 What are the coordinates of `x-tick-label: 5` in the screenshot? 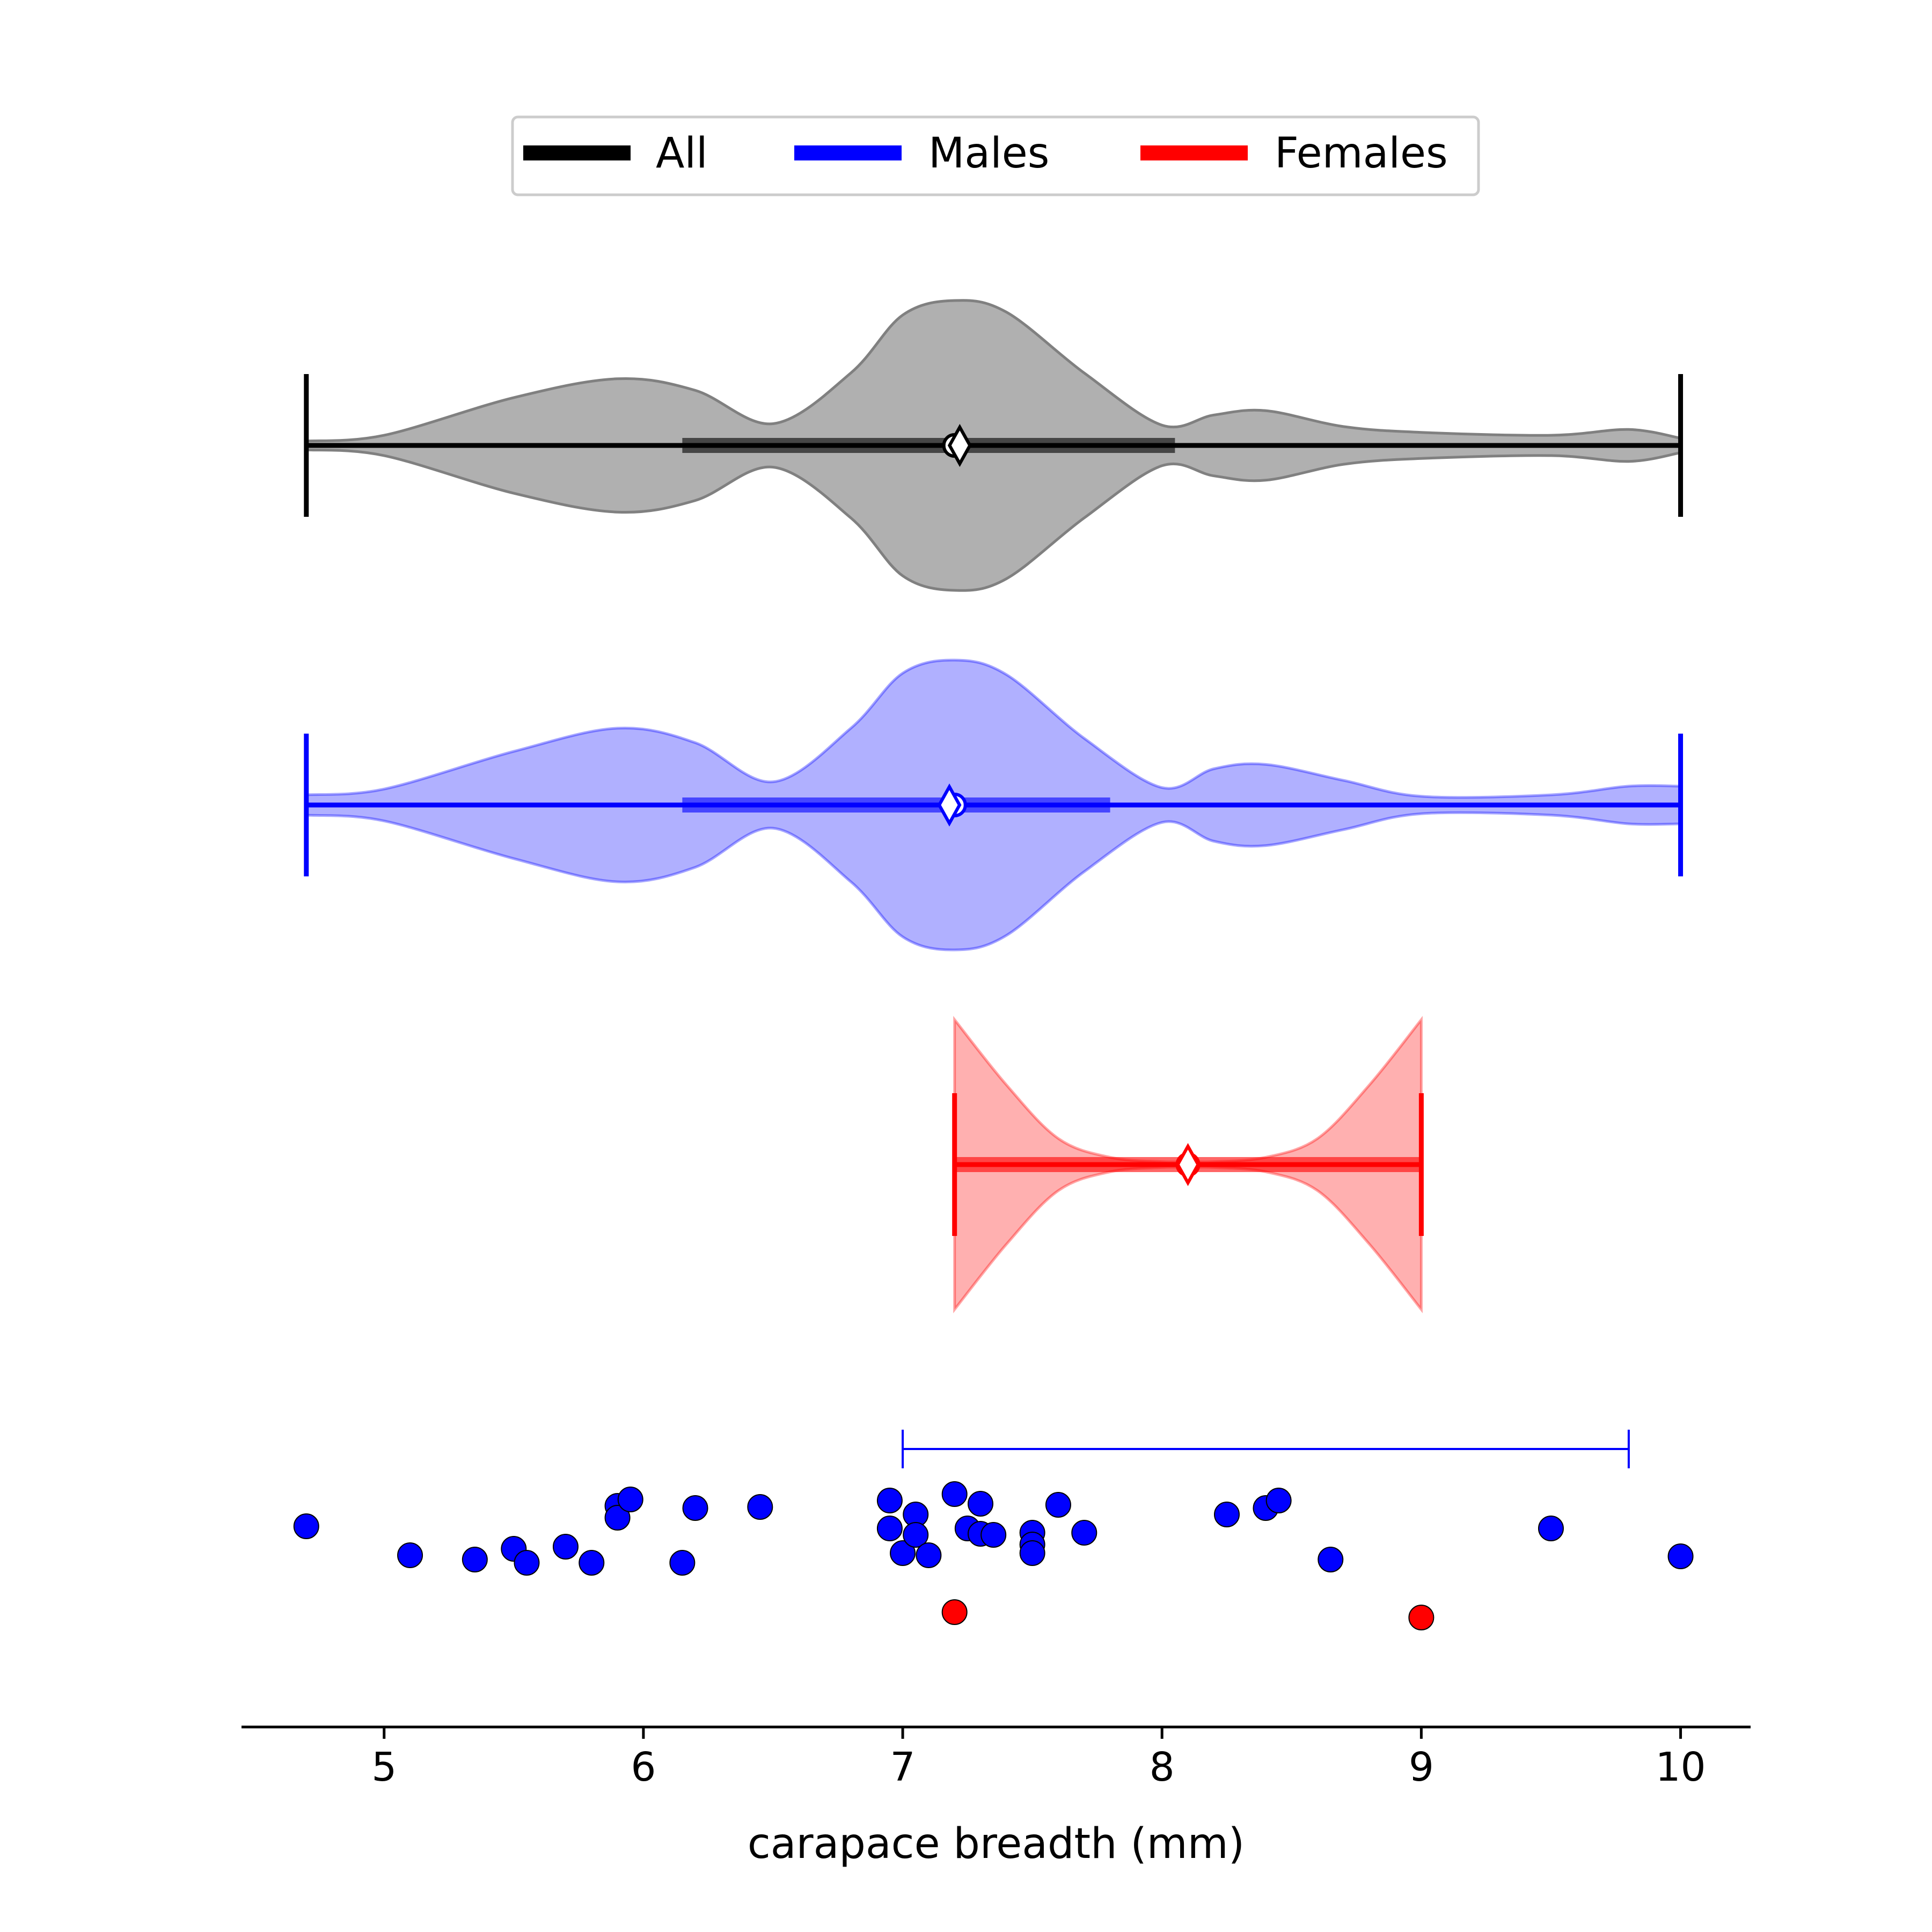 It's located at (384, 1767).